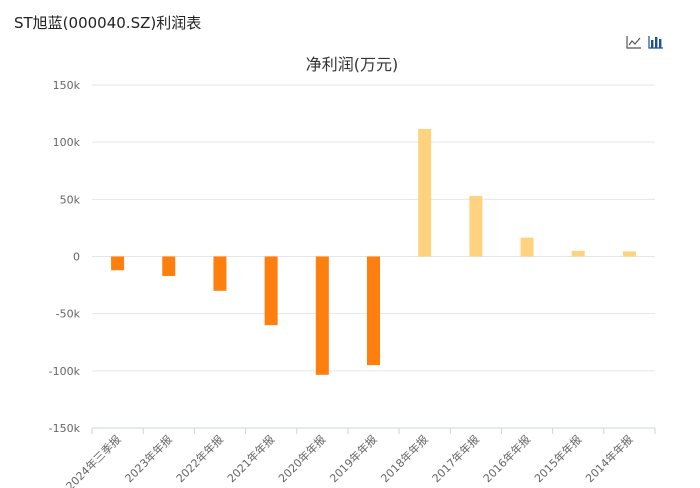 This screenshot has width=700, height=488. What do you see at coordinates (322, 315) in the screenshot?
I see `bar-2020年年报` at bounding box center [322, 315].